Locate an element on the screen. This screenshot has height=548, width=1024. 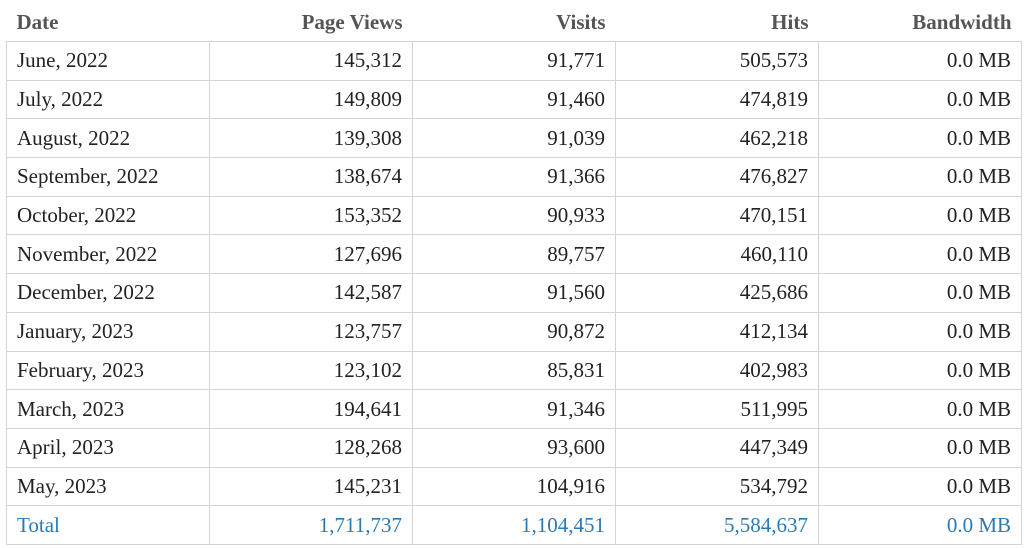
hits-cell: 470,151 is located at coordinates (717, 215).